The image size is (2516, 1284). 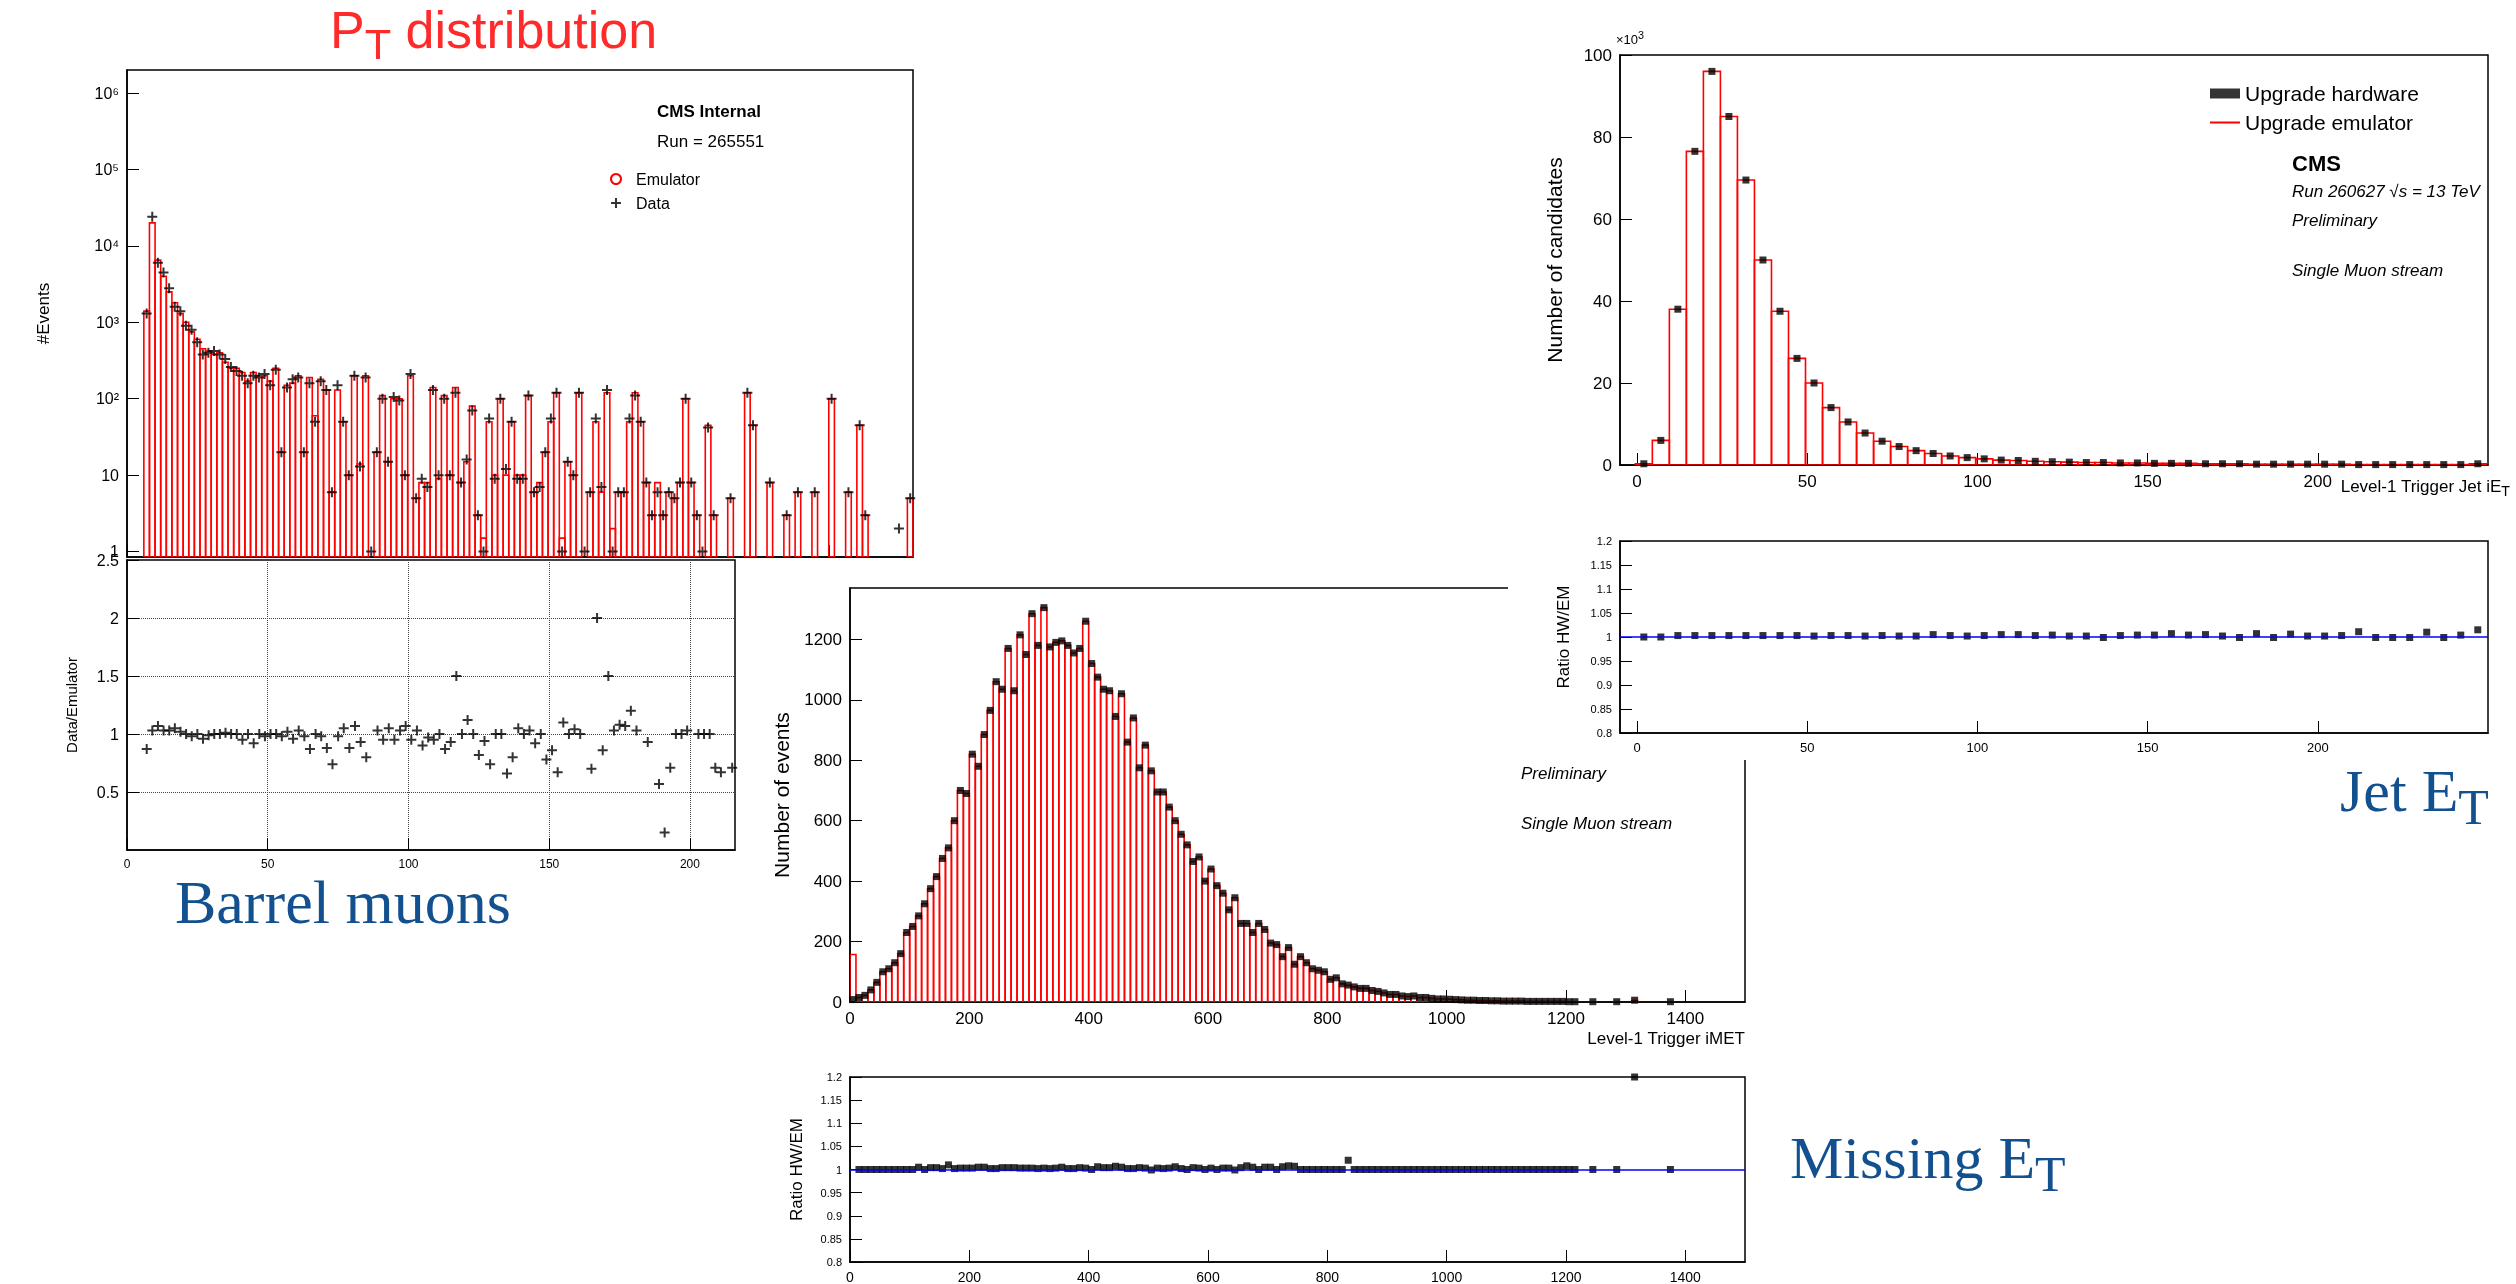 I want to click on y-axis-title: Number of events, so click(x=781, y=795).